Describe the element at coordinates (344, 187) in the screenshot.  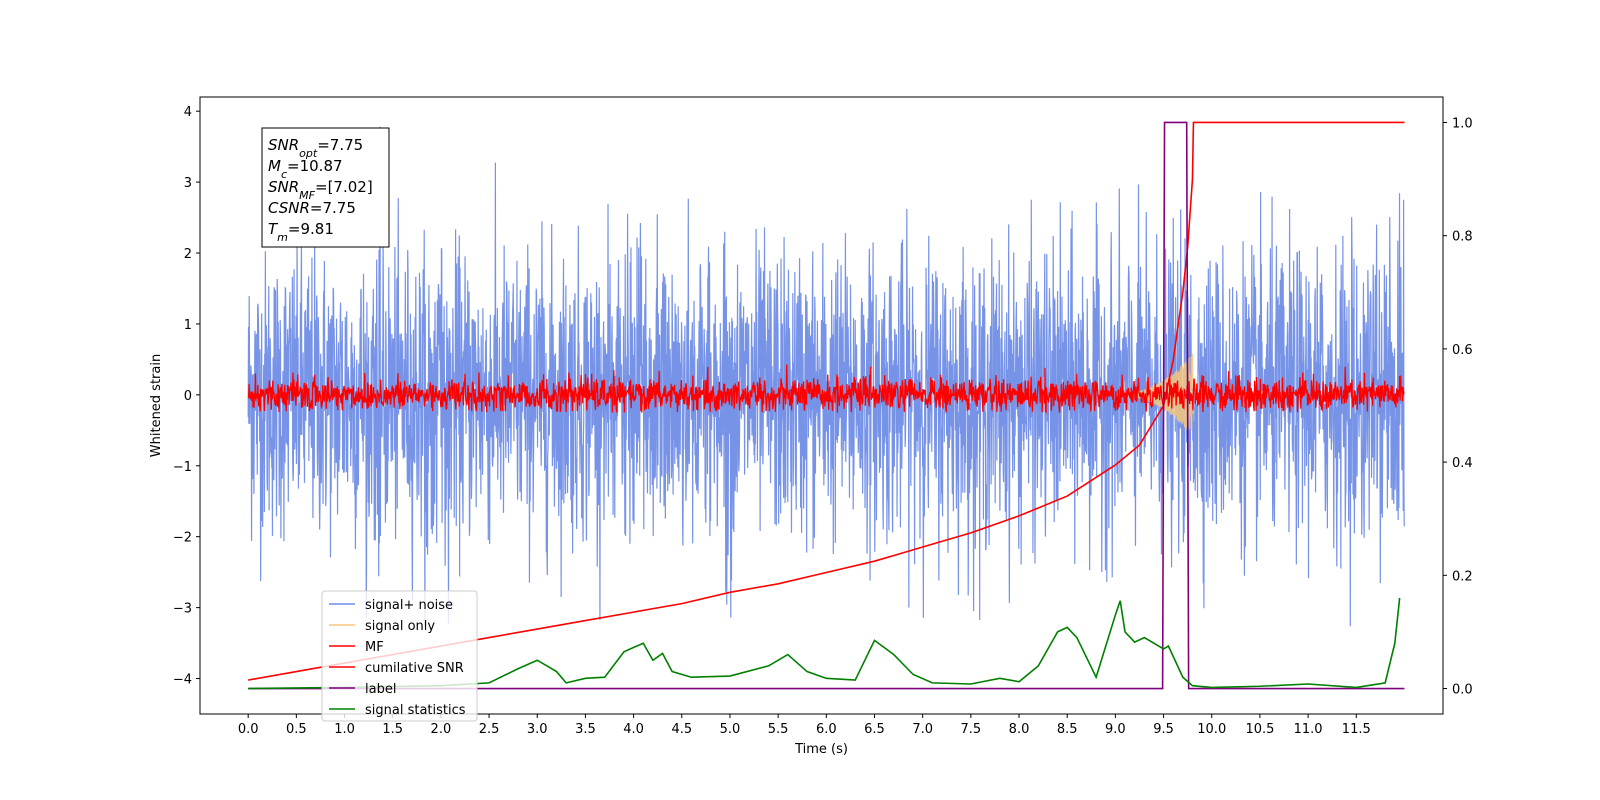
I see `annotation-value: =[7.02]` at that location.